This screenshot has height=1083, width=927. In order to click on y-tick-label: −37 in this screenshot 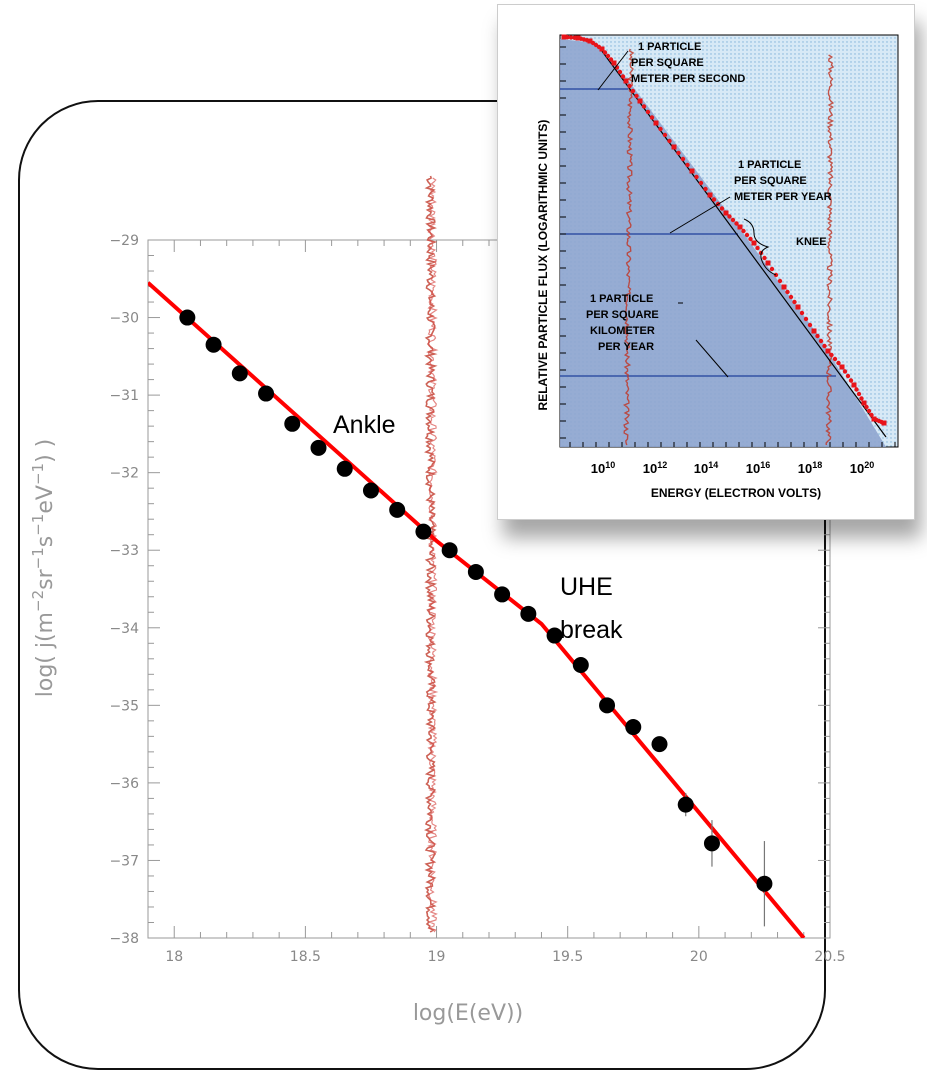, I will do `click(124, 861)`.